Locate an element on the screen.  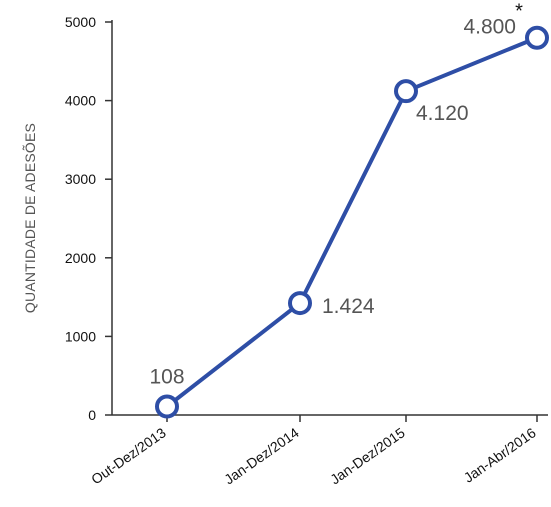
y-axis-ticks: 0 1000 2000 3000 4000 5000 is located at coordinates (88, 218).